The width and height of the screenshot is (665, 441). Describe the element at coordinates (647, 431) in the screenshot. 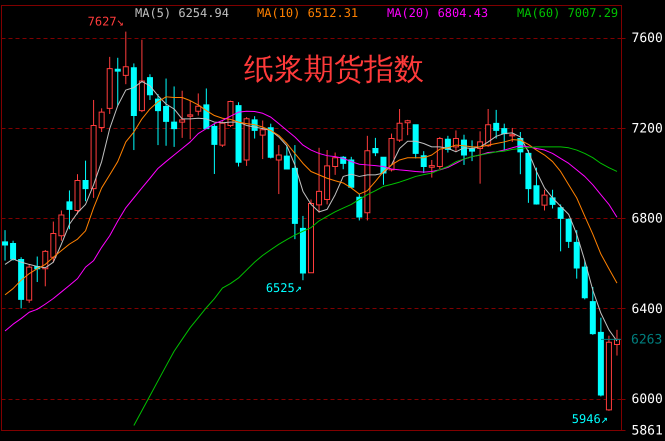

I see `y-tick-label: 5861` at that location.